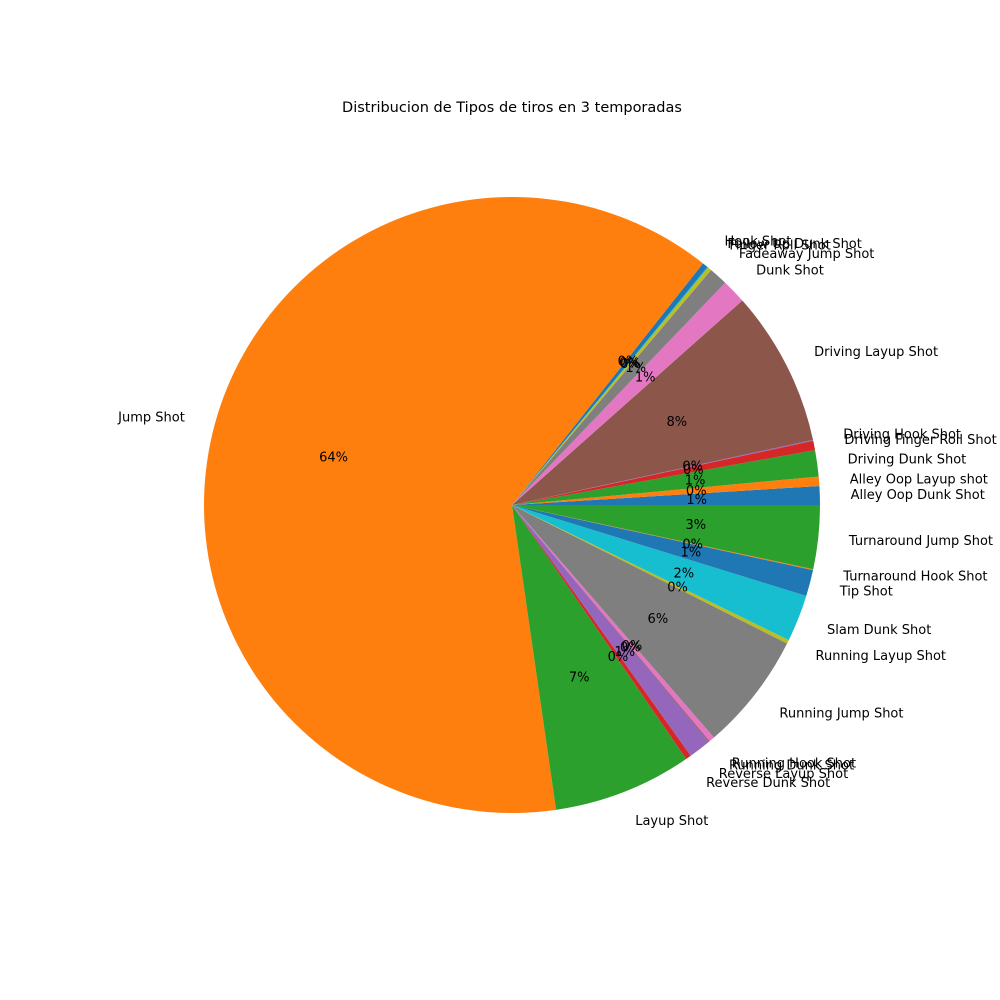  I want to click on pie-slice-label: Dunk Shot, so click(790, 271).